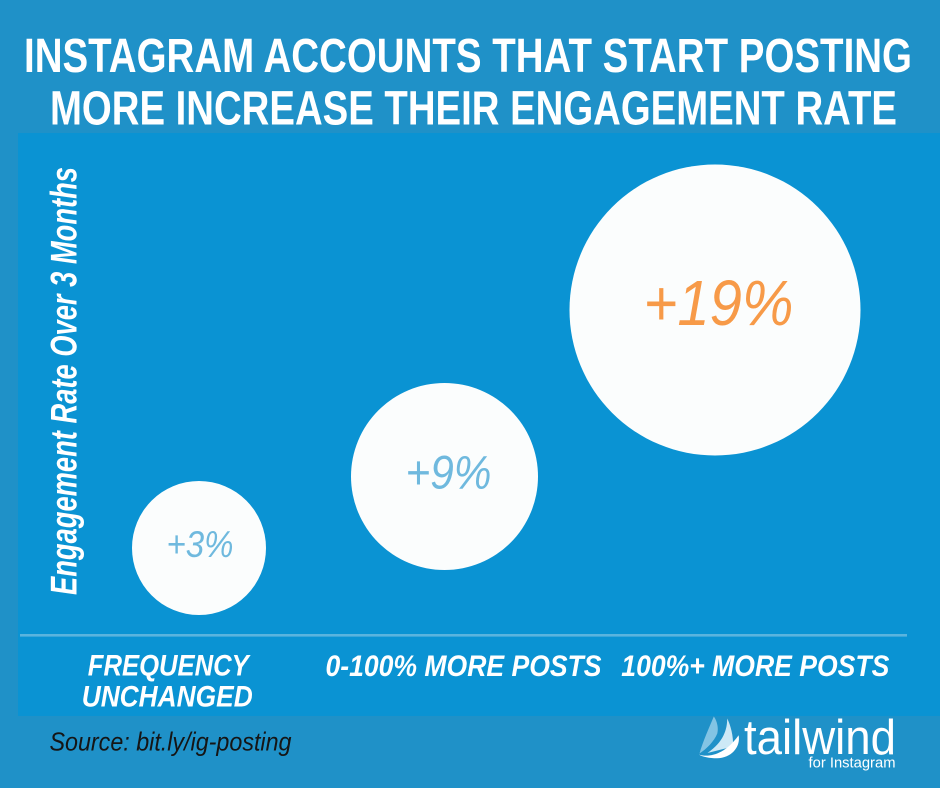  What do you see at coordinates (719, 303) in the screenshot?
I see `svg-text: +19%` at bounding box center [719, 303].